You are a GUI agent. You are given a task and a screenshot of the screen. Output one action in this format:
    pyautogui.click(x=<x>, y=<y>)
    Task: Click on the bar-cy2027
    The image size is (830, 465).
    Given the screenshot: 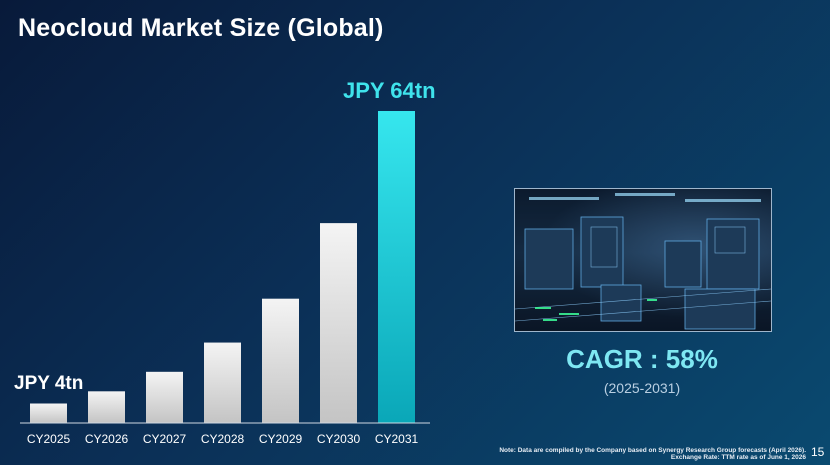 What is the action you would take?
    pyautogui.click(x=164, y=397)
    